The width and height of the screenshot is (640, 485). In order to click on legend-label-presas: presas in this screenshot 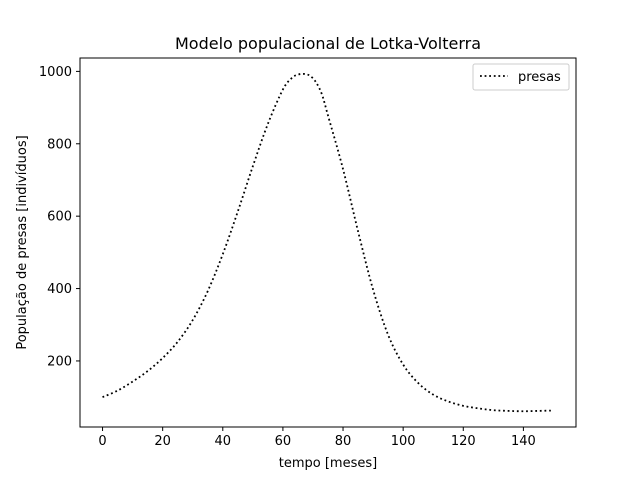, I will do `click(539, 77)`.